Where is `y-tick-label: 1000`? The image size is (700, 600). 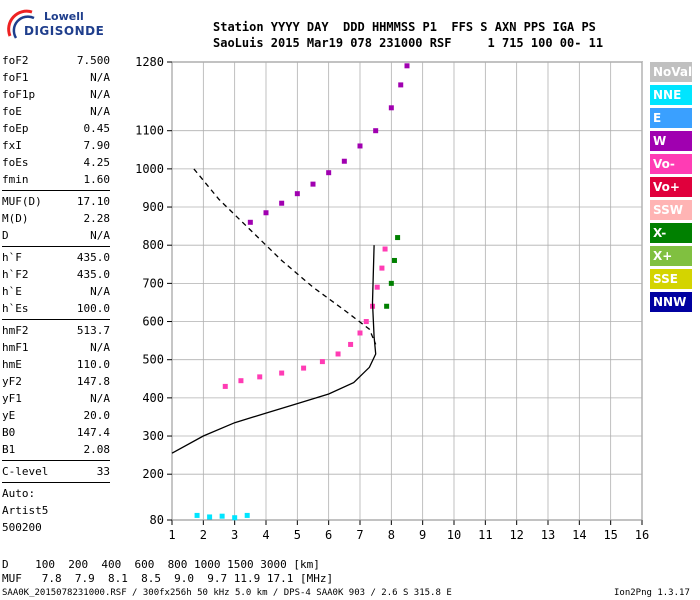 y-tick-label: 1000 is located at coordinates (149, 169).